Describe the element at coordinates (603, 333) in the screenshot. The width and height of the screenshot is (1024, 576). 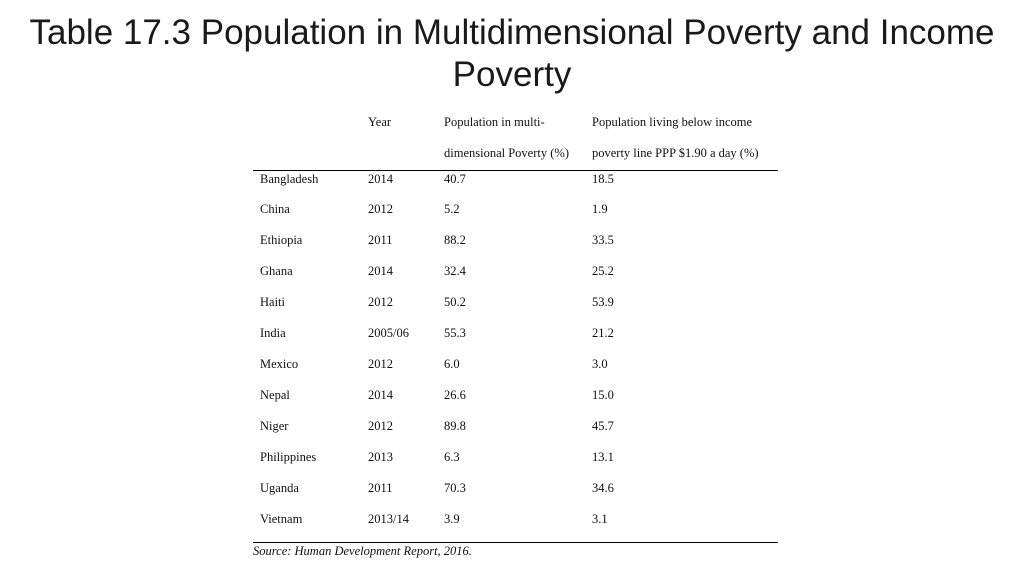
I see `cell-income: 21.2` at that location.